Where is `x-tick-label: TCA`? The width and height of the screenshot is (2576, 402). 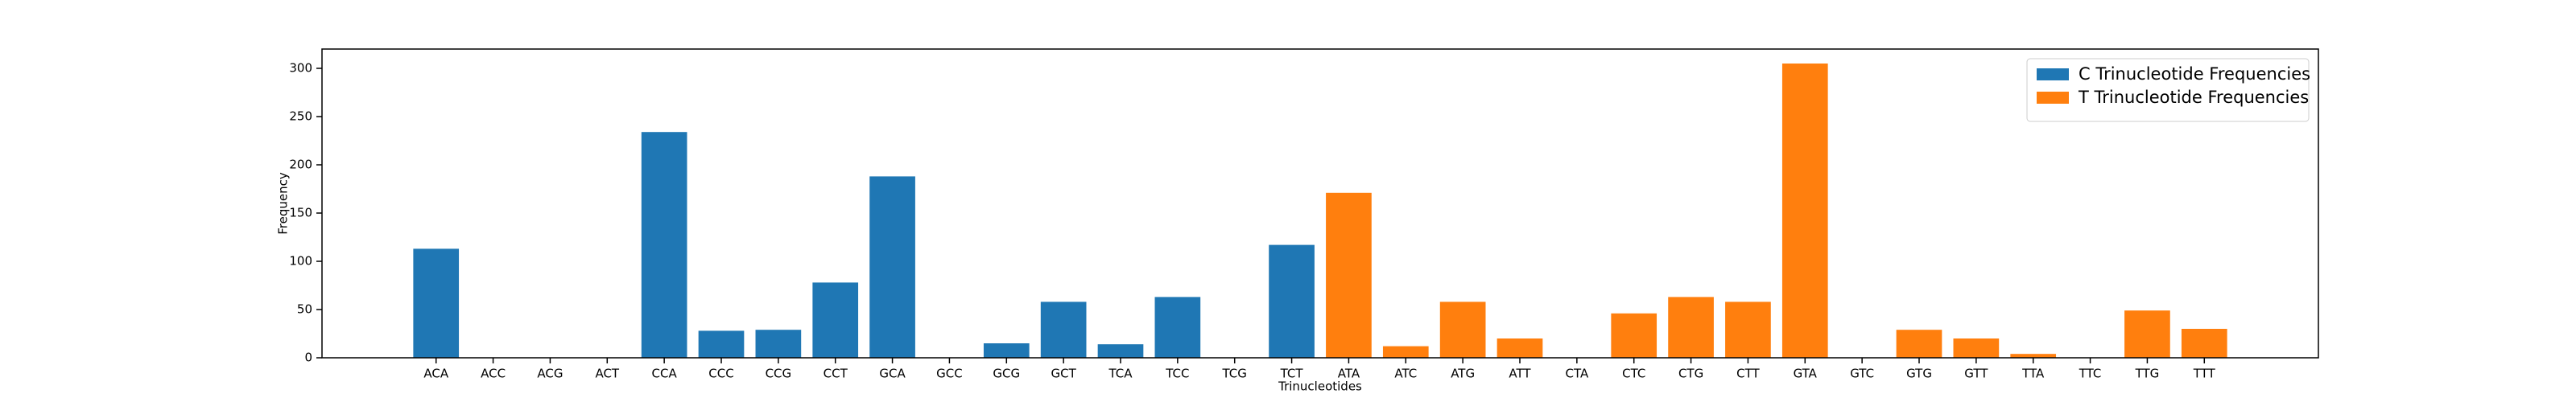
x-tick-label: TCA is located at coordinates (1120, 374).